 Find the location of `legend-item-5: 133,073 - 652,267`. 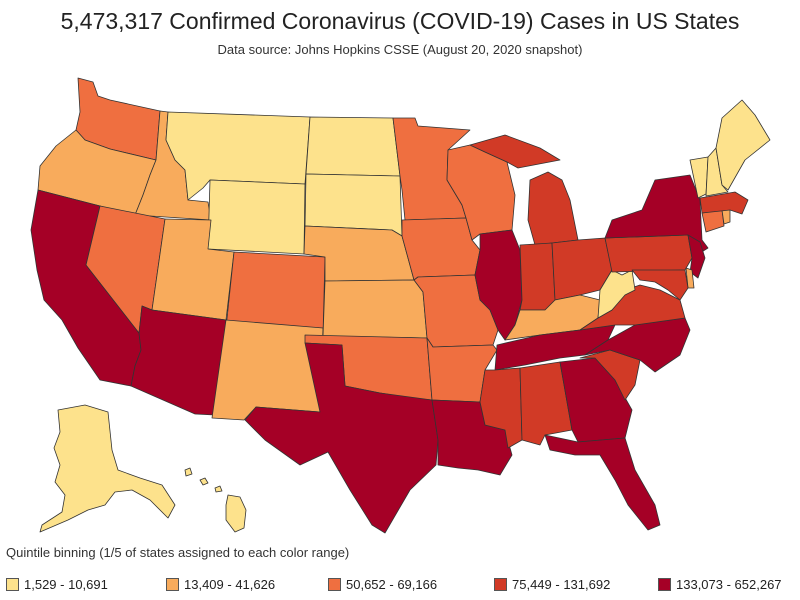

legend-item-5: 133,073 - 652,267 is located at coordinates (720, 584).